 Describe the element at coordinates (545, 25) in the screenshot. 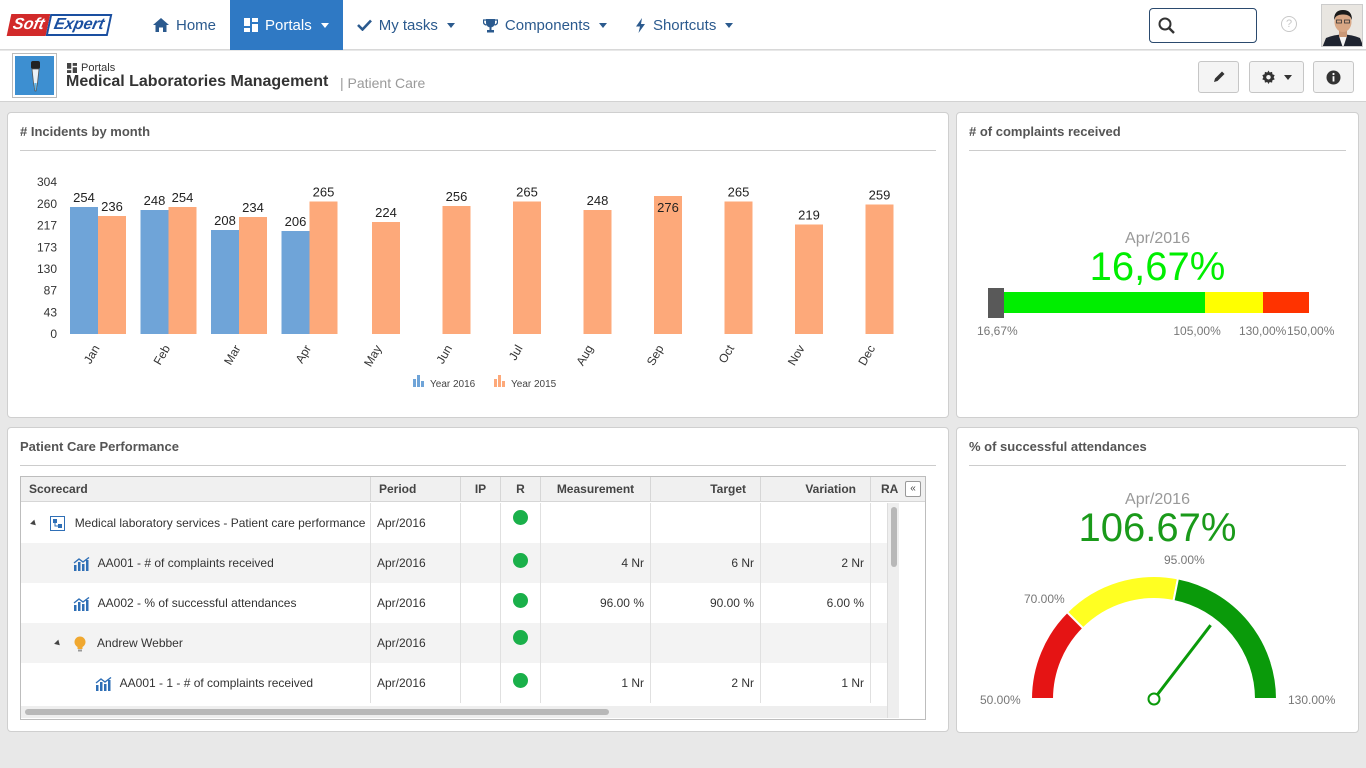

I see `nav-components: Components` at that location.